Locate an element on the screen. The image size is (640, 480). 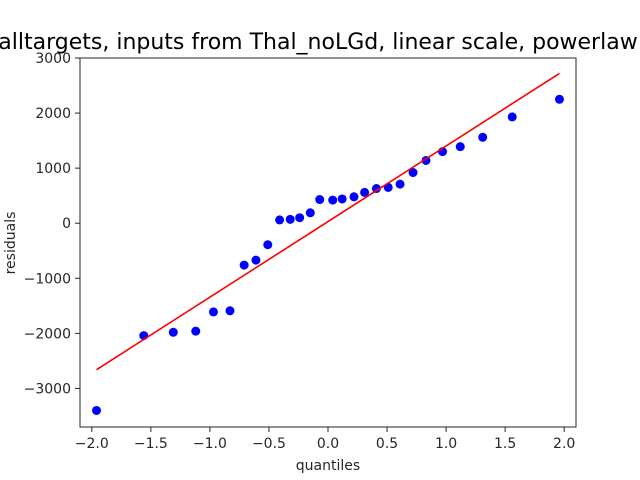
x-tick-label: 0.5 is located at coordinates (387, 444).